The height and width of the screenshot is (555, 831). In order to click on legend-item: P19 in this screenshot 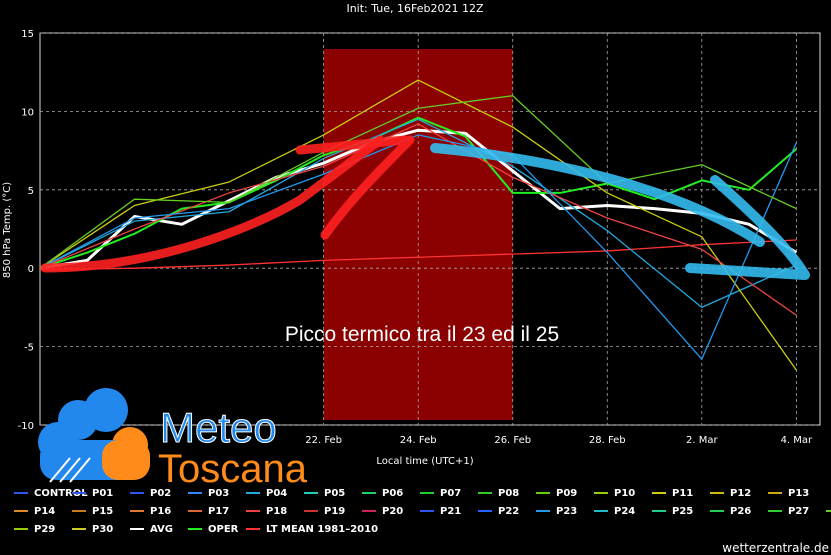, I will do `click(324, 511)`.